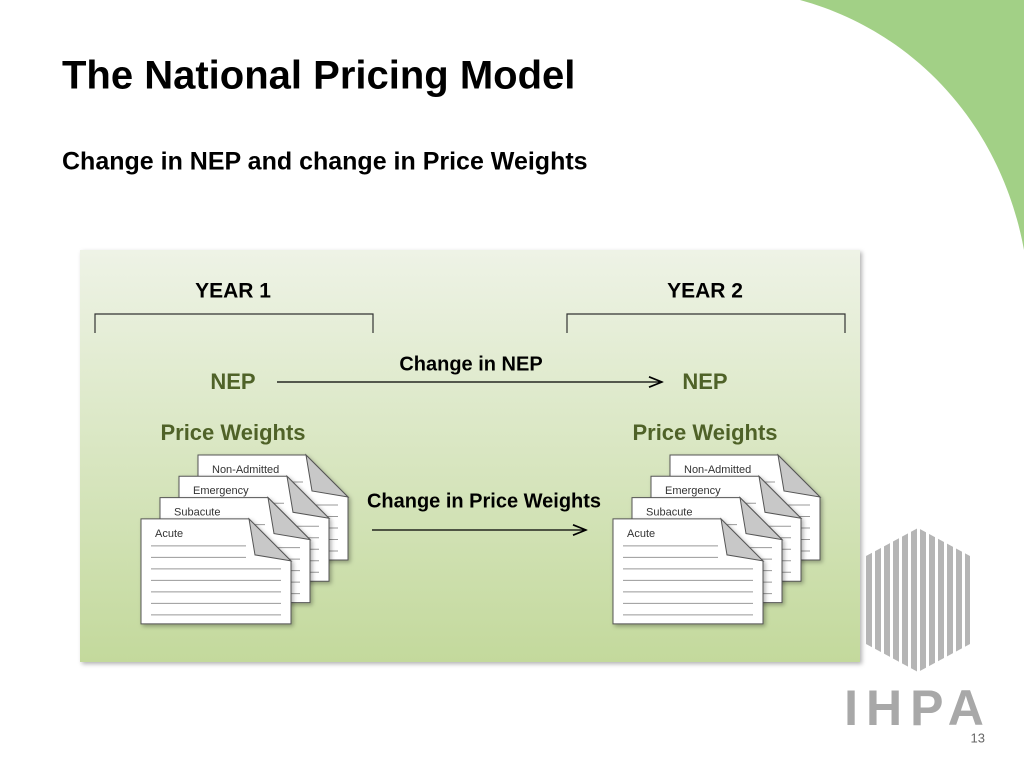 The height and width of the screenshot is (768, 1024). I want to click on year-label: YEAR 2, so click(705, 291).